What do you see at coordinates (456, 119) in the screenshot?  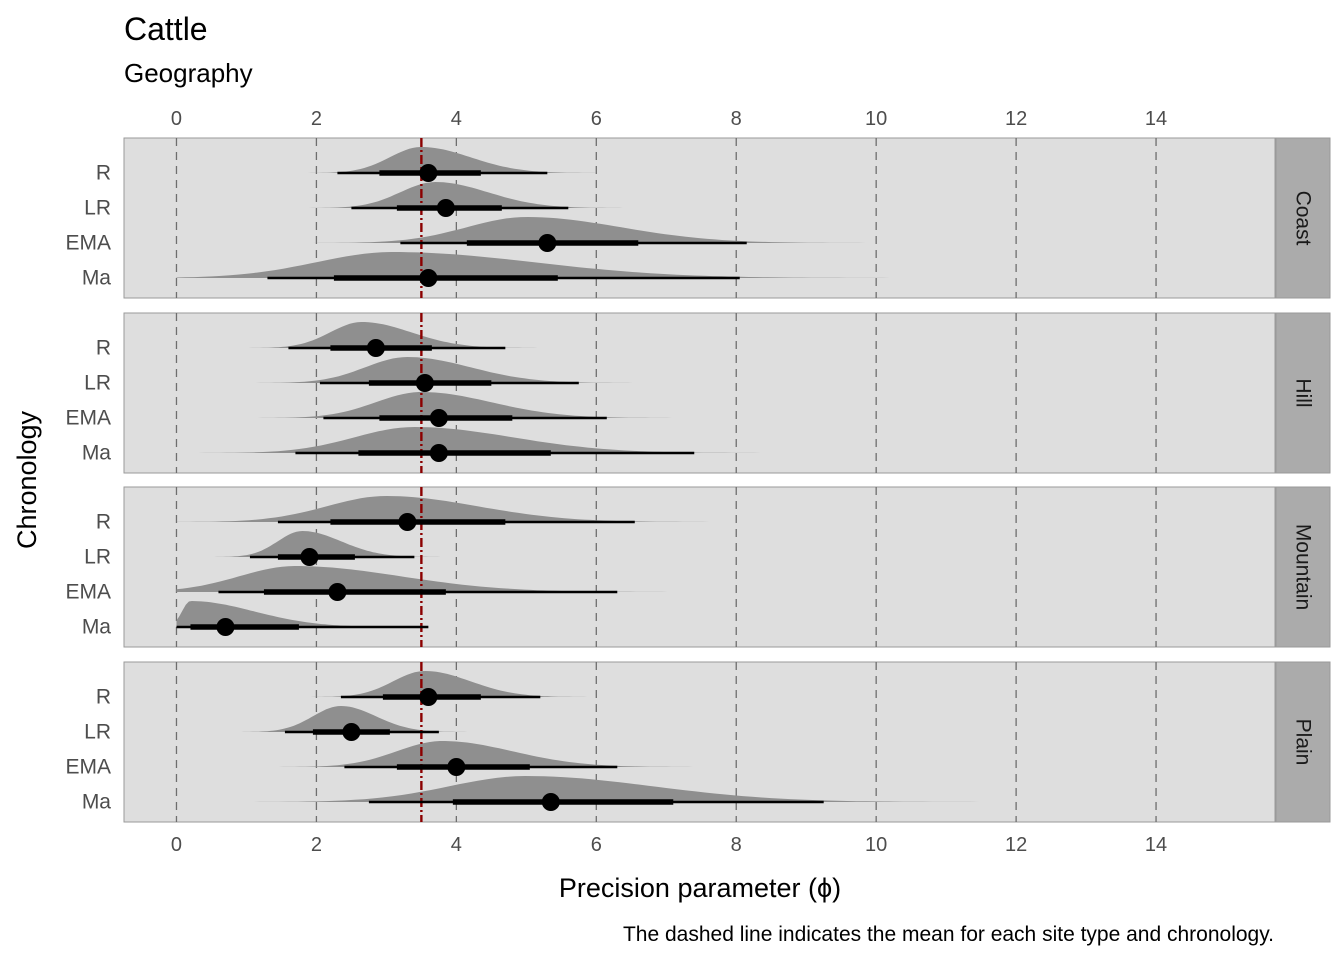 I see `x-tick-label-top: 4` at bounding box center [456, 119].